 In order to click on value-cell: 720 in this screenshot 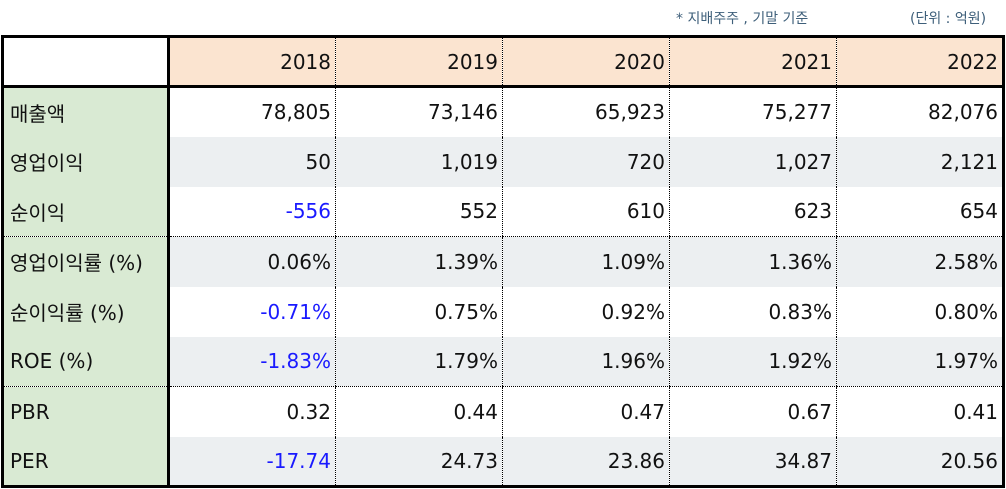, I will do `click(586, 161)`.